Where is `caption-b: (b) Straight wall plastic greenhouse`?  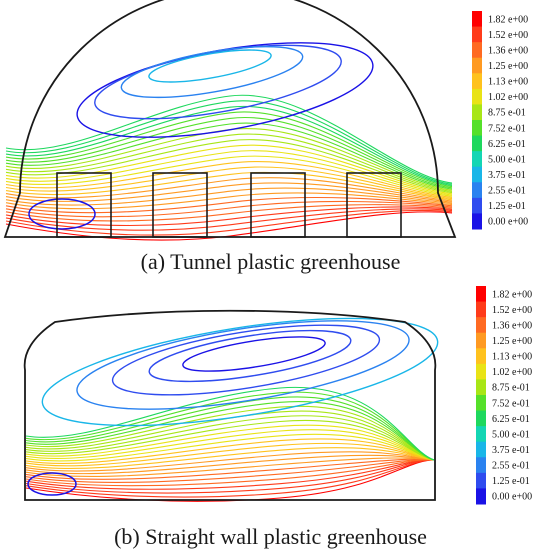
caption-b: (b) Straight wall plastic greenhouse is located at coordinates (270, 536).